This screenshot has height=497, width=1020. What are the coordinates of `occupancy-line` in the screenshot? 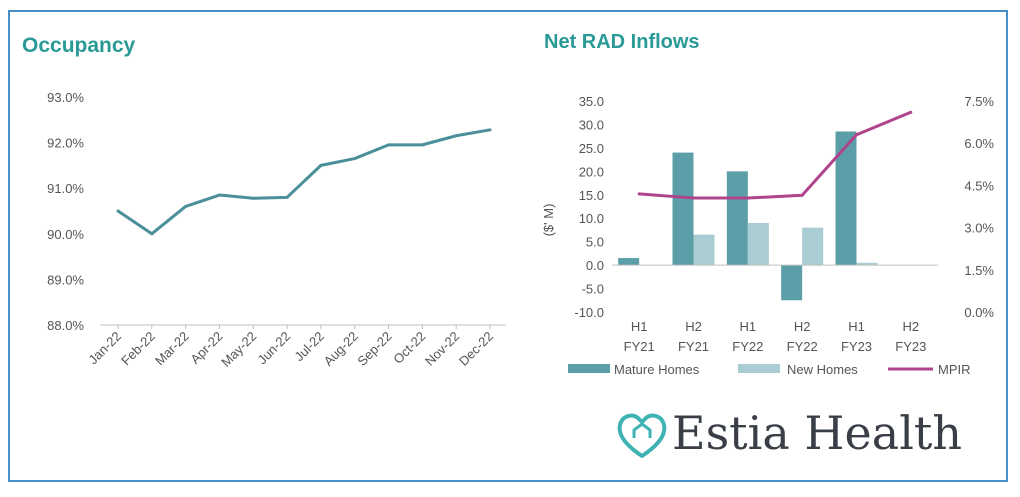 It's located at (304, 182).